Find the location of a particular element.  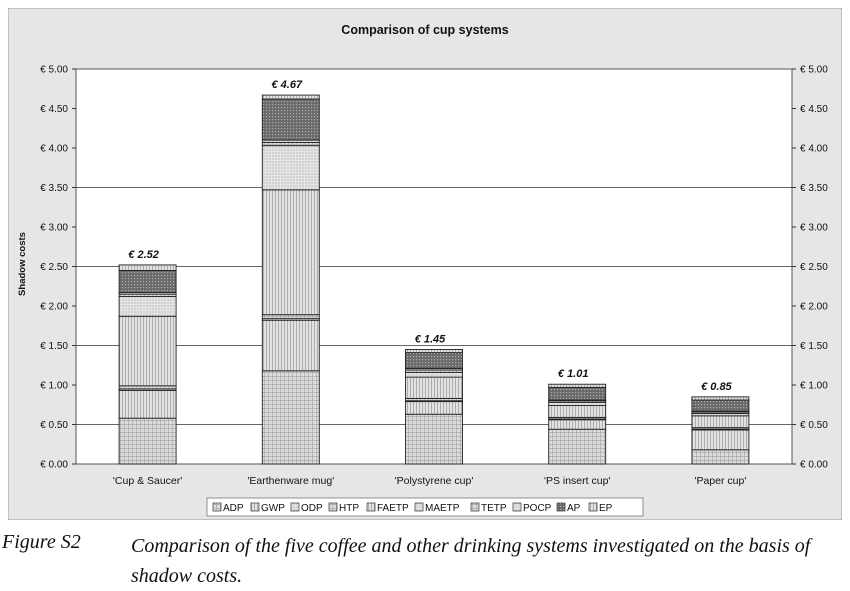

legend-label-adp: ADP is located at coordinates (233, 508).